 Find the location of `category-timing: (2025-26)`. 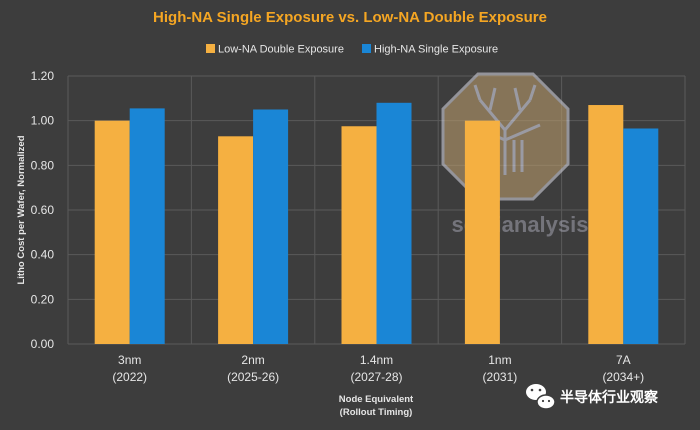

category-timing: (2025-26) is located at coordinates (253, 377).